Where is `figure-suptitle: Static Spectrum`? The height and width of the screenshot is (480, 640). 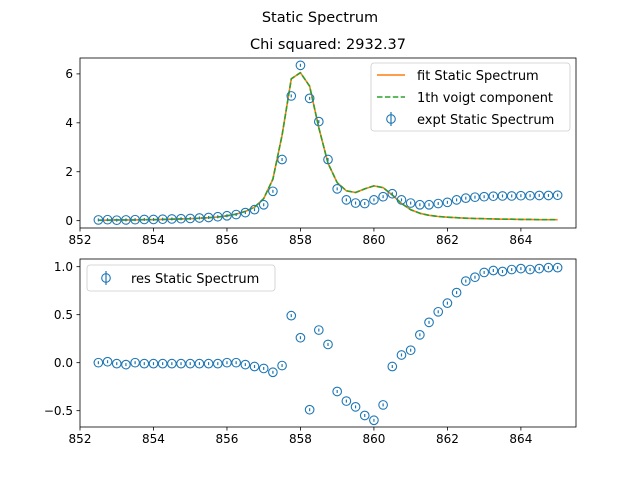 figure-suptitle: Static Spectrum is located at coordinates (320, 18).